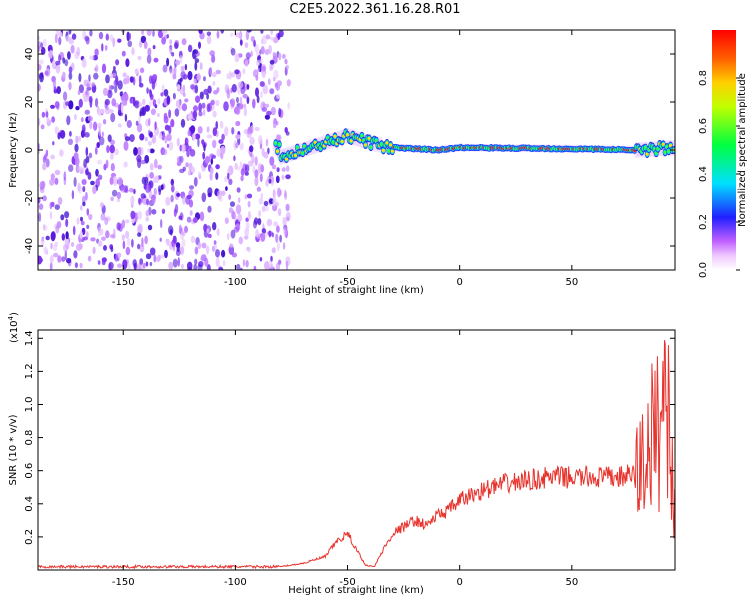 The width and height of the screenshot is (750, 600). Describe the element at coordinates (14, 331) in the screenshot. I see `snr-y-exponent-base: (x10` at that location.